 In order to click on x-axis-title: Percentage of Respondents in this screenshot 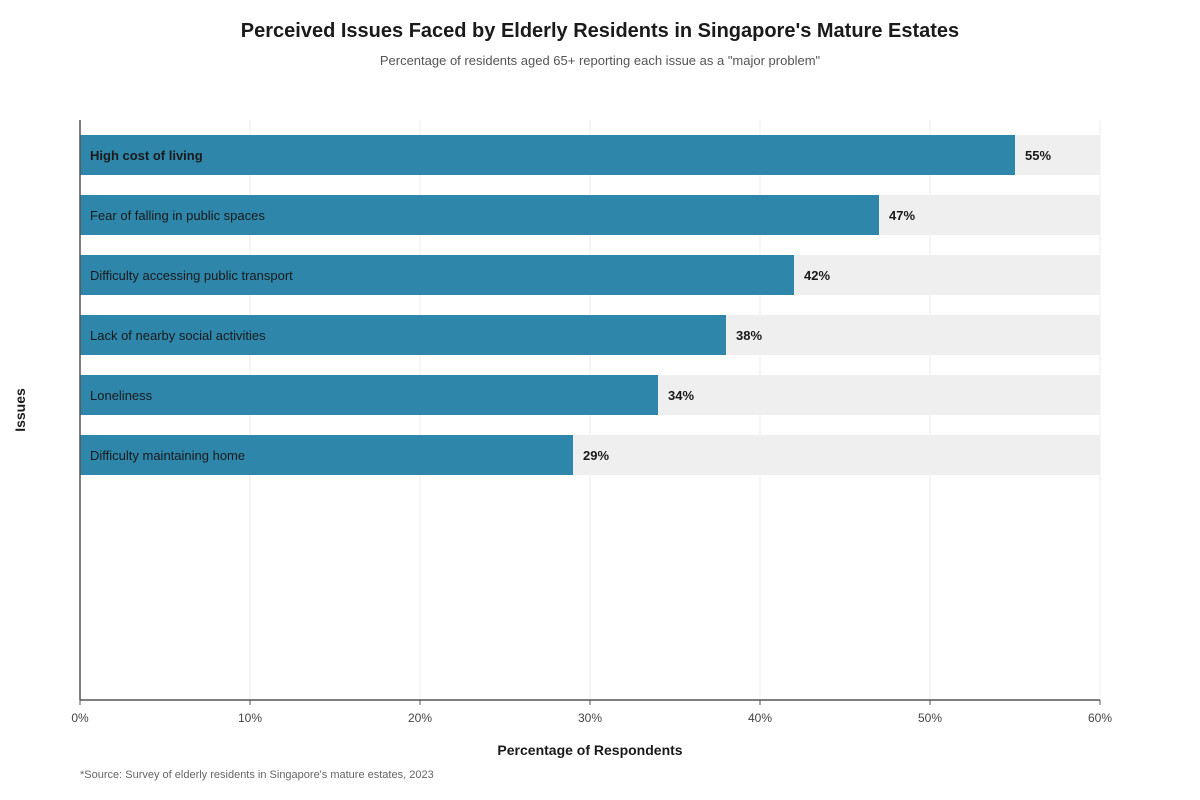, I will do `click(589, 750)`.